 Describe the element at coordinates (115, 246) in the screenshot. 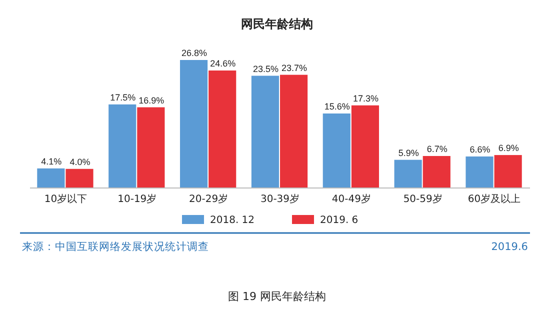

I see `source-note: 来源：中国互联网络发展状况统计调查` at that location.